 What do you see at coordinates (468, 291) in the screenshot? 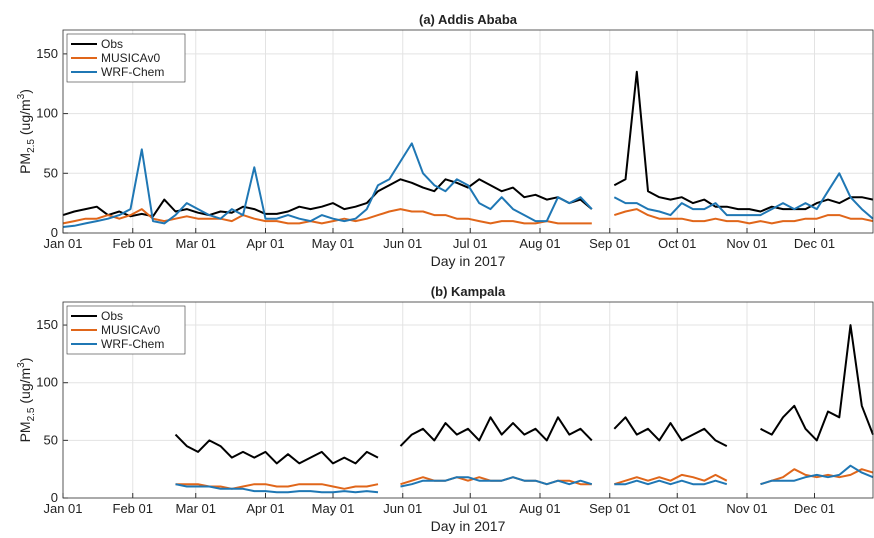
I see `chart-title: (b) Kampala` at bounding box center [468, 291].